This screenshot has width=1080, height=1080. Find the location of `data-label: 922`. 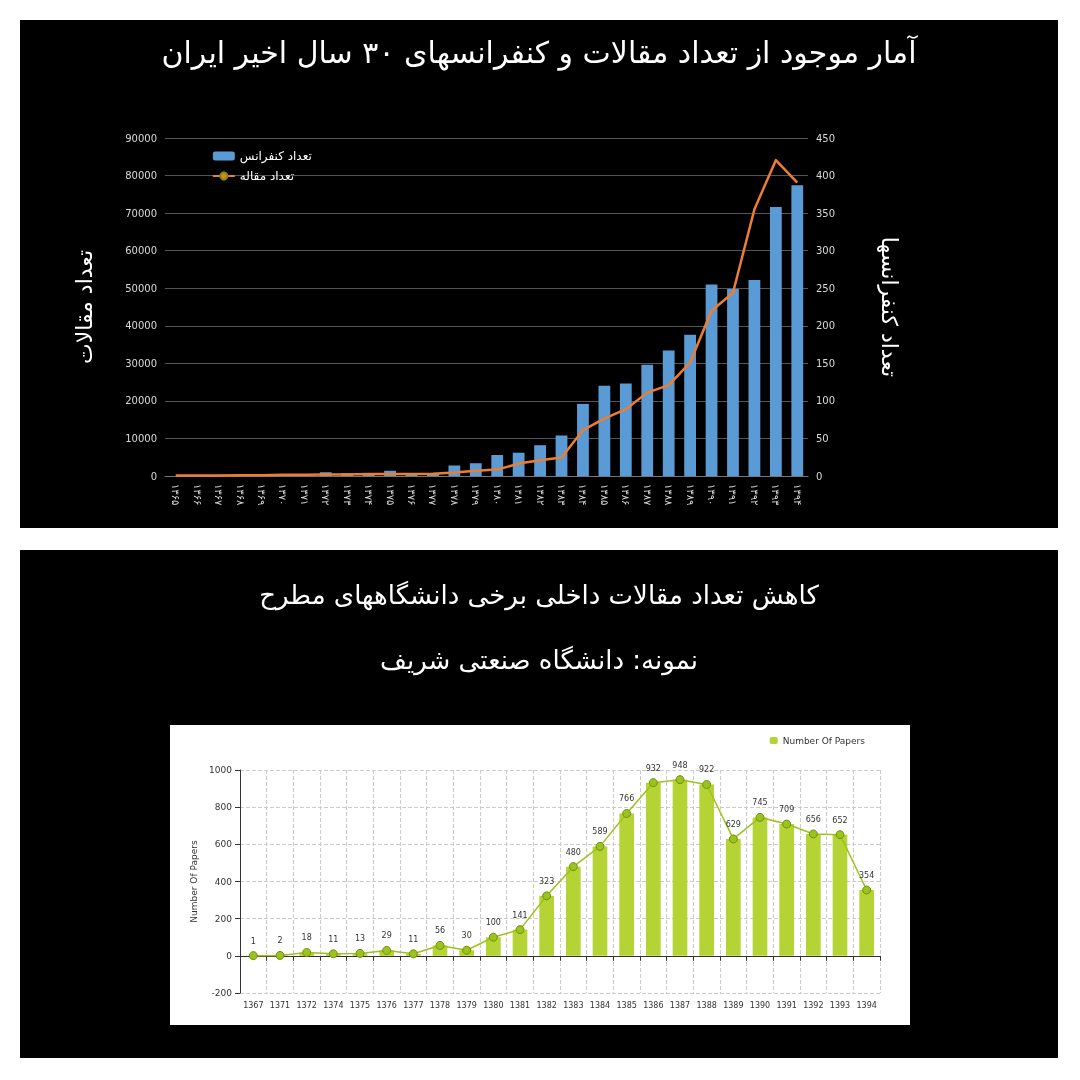

data-label: 922 is located at coordinates (707, 770).